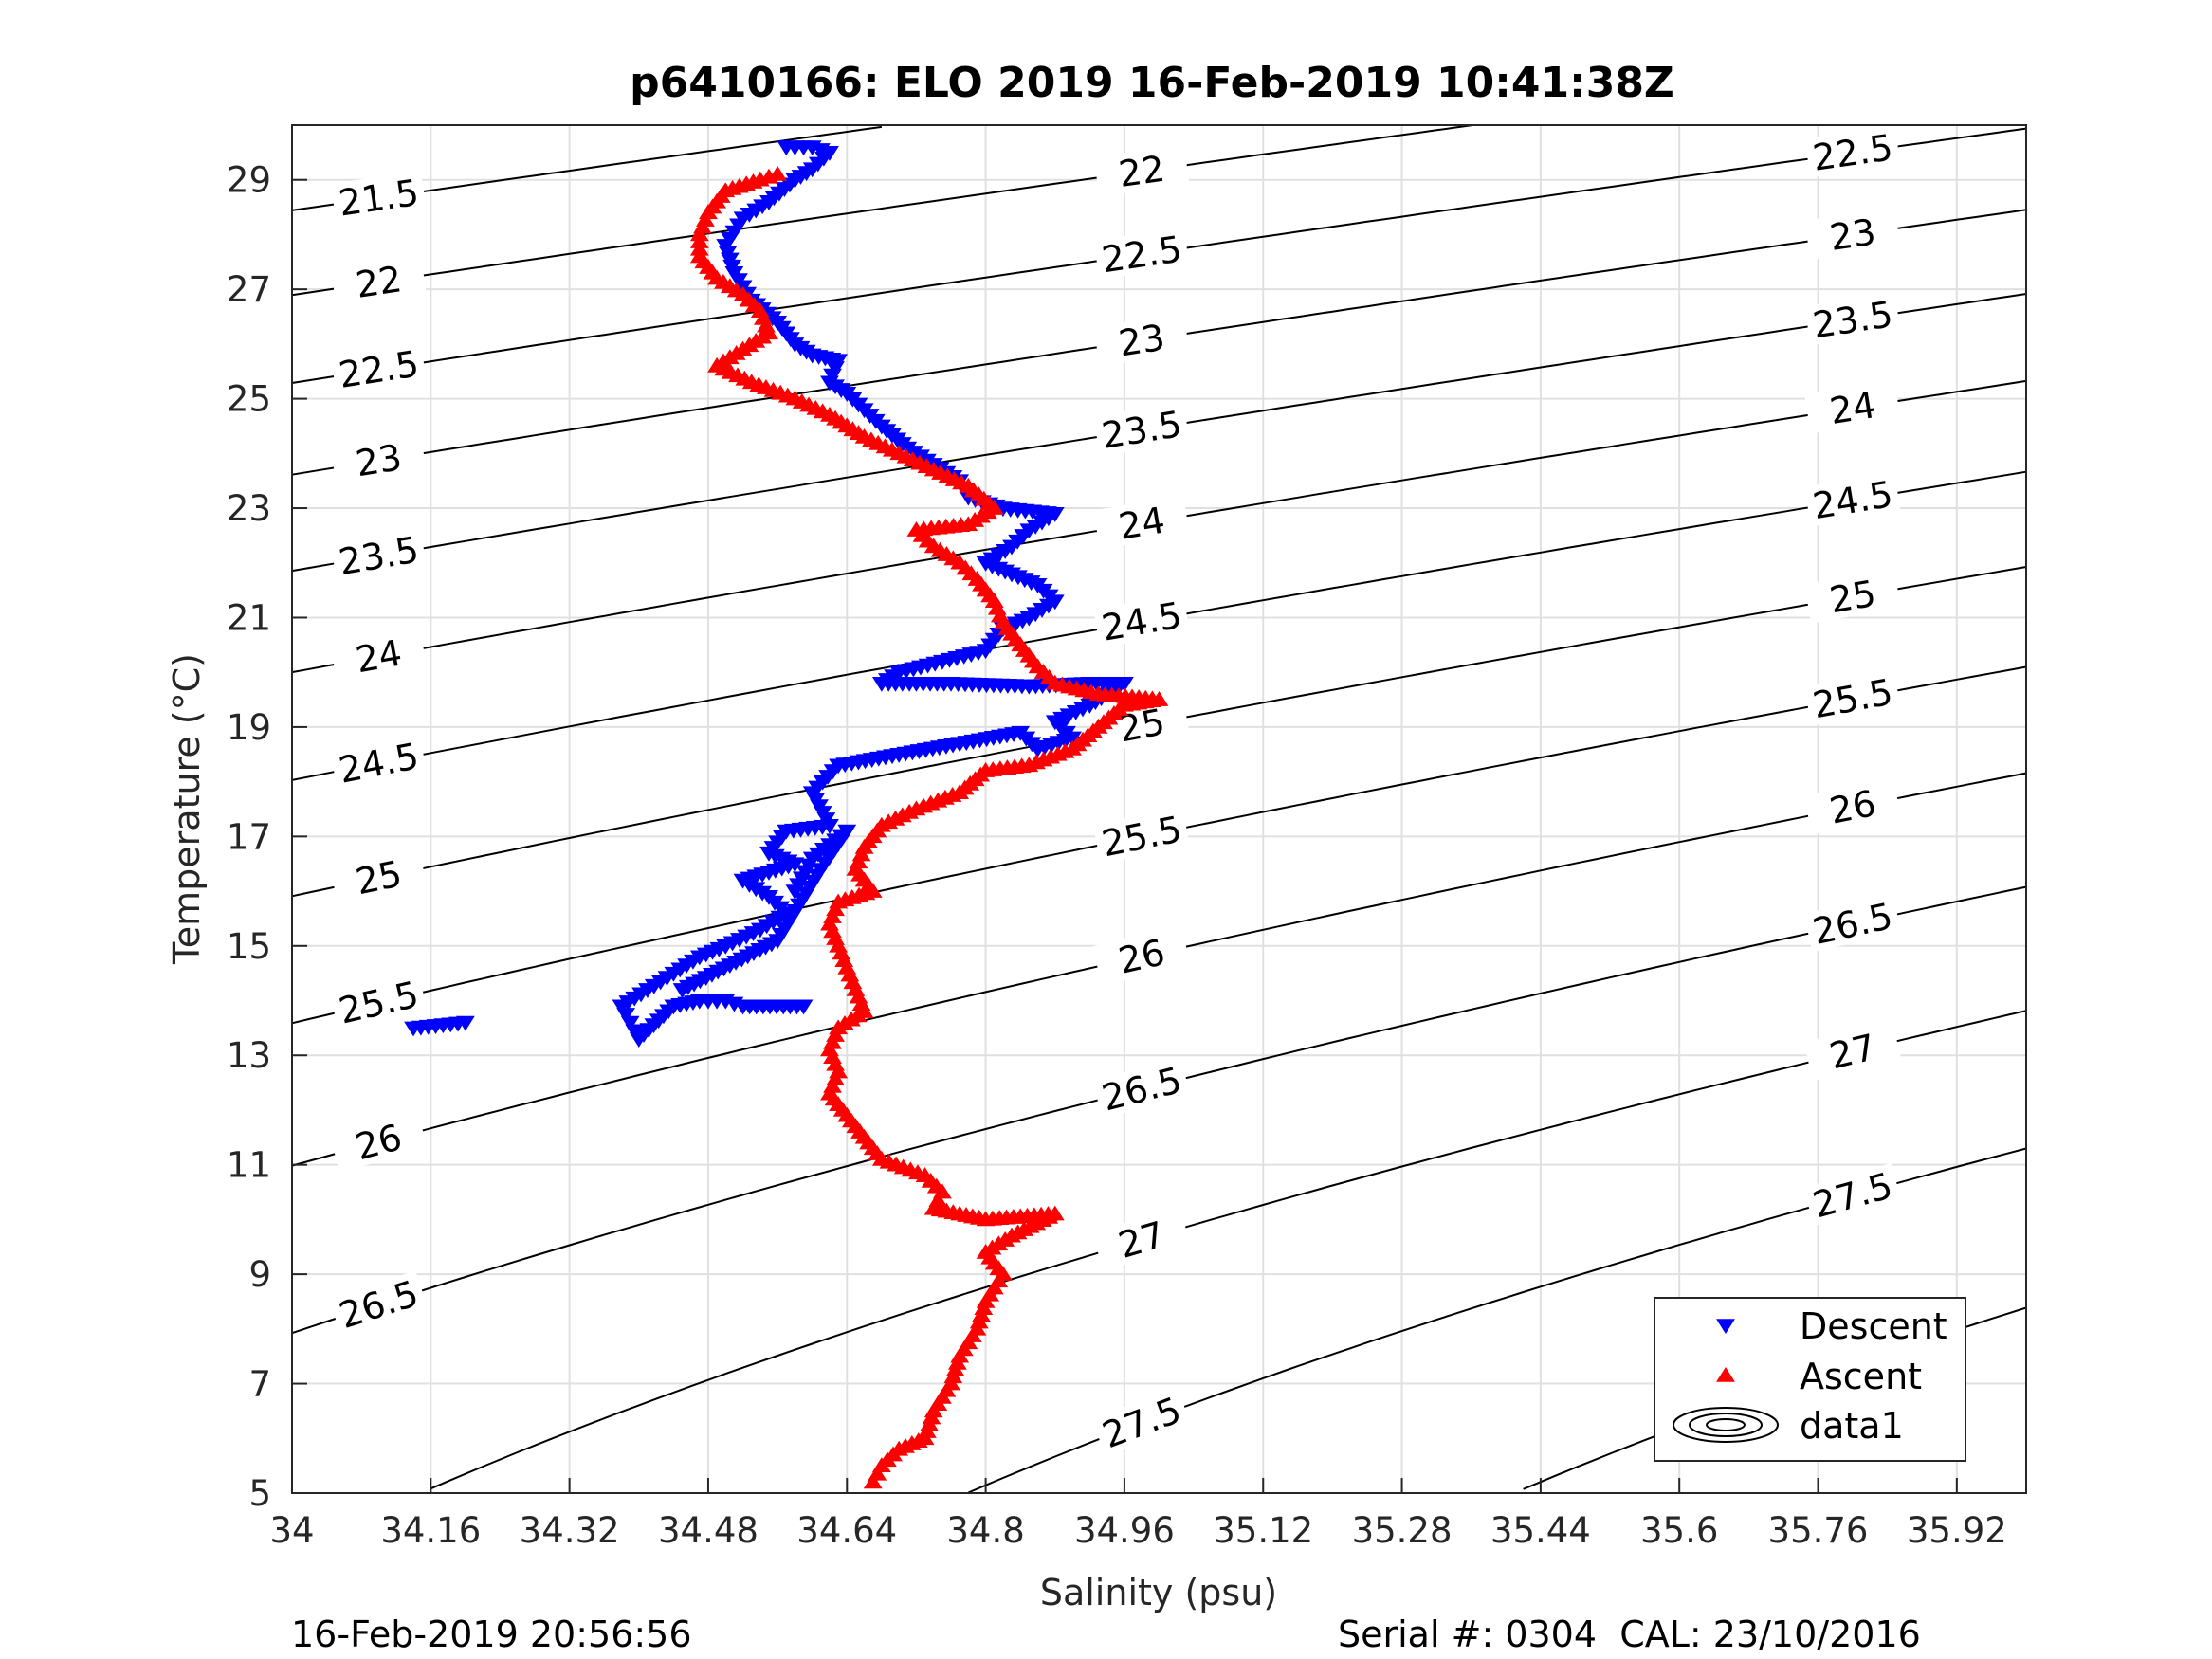 This screenshot has height=1659, width=2212. Describe the element at coordinates (249, 617) in the screenshot. I see `y-tick-label: 21` at that location.